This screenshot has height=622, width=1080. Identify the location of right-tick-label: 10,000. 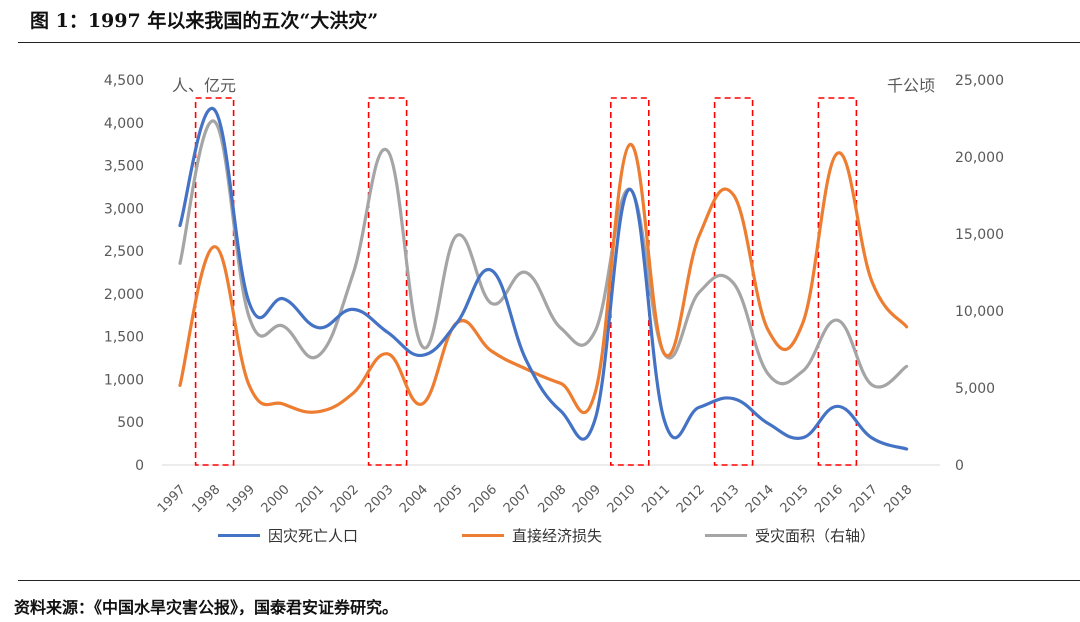
(979, 312).